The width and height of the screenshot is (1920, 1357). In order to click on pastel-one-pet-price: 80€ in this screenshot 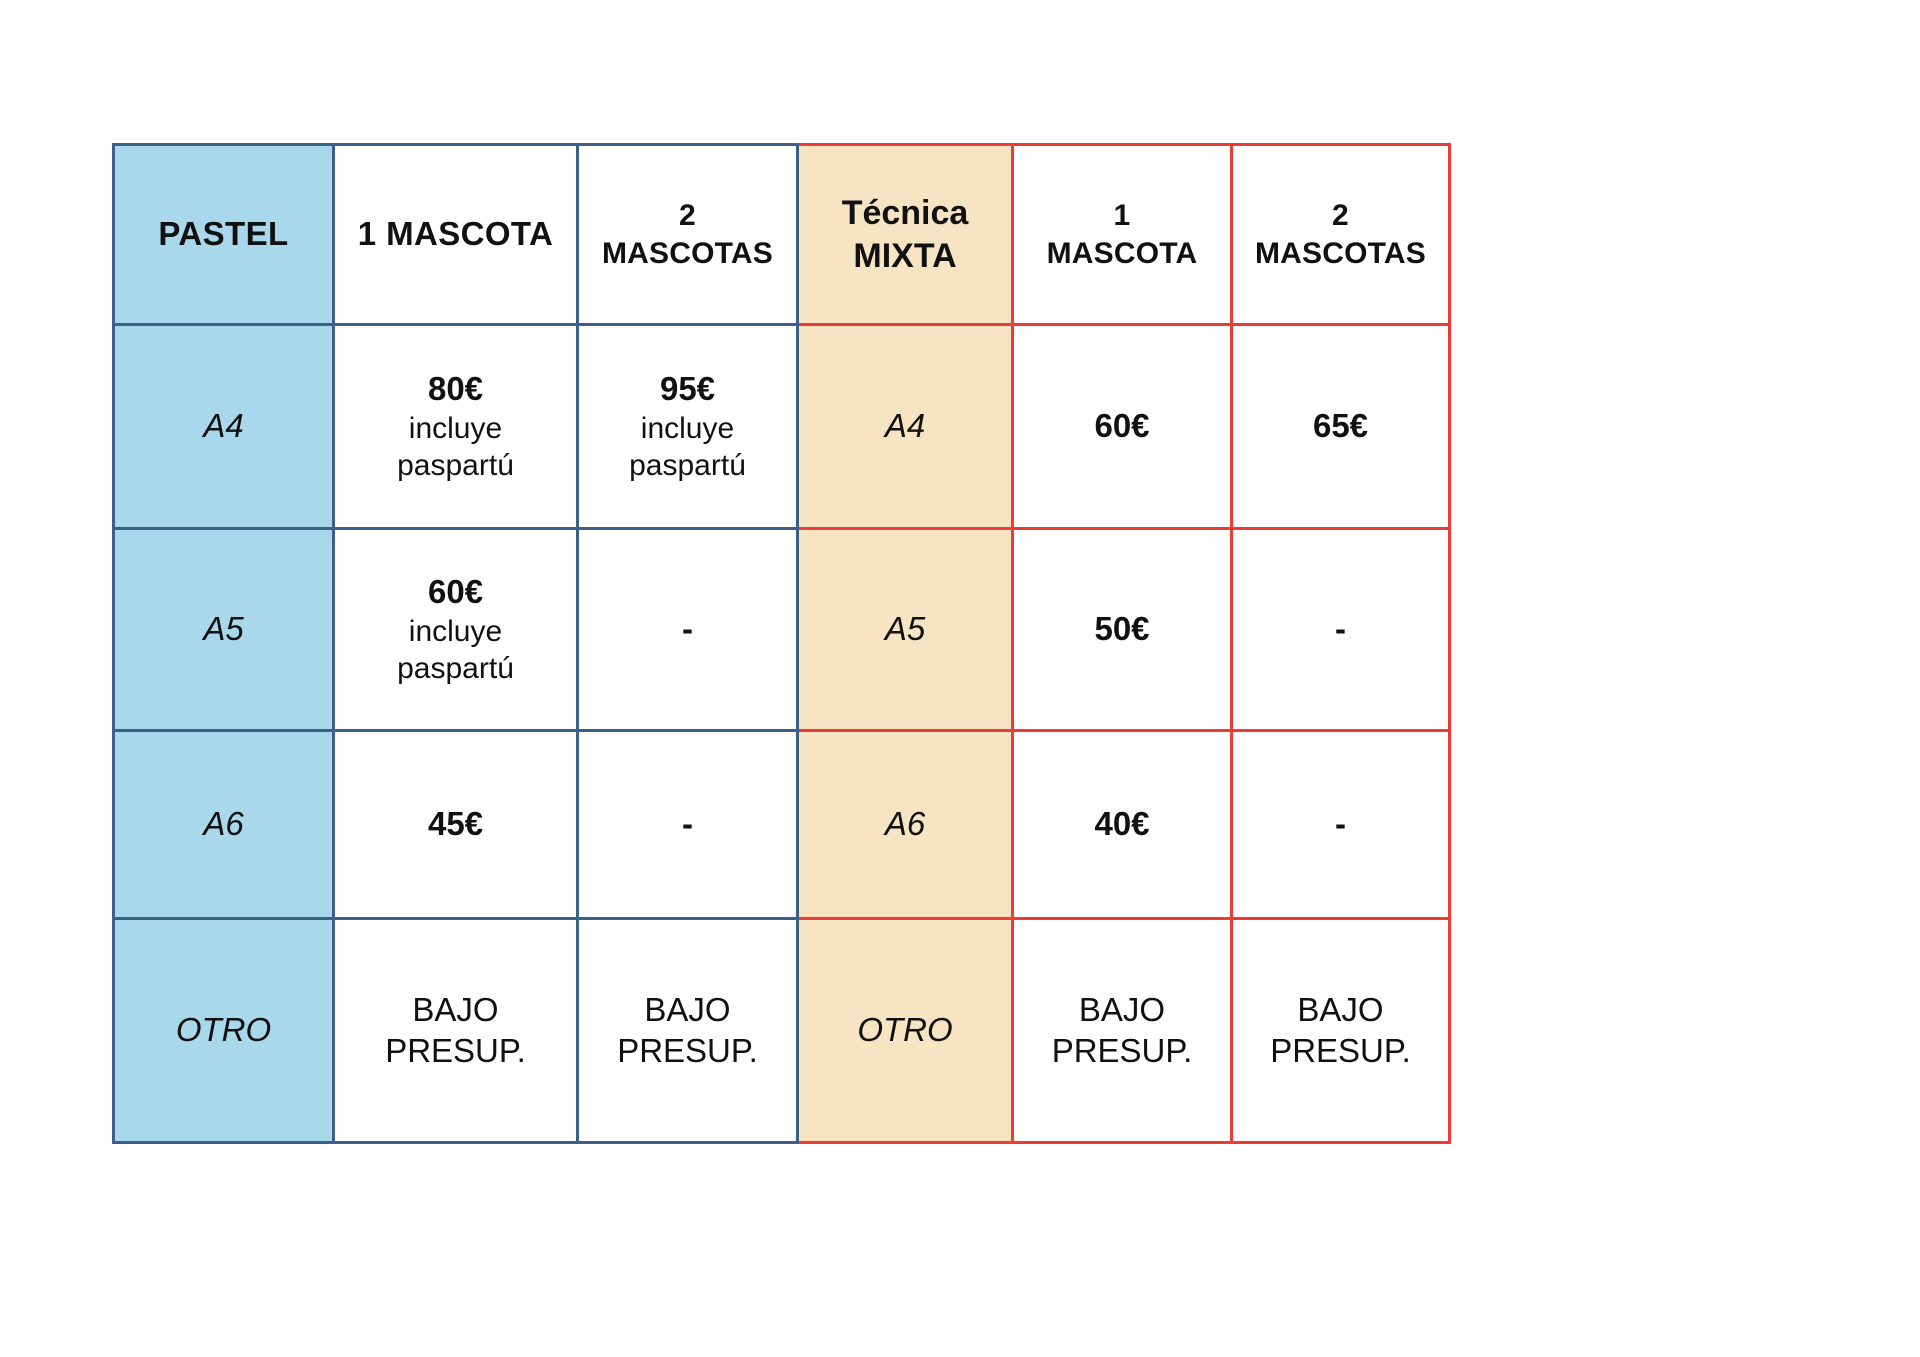, I will do `click(455, 388)`.